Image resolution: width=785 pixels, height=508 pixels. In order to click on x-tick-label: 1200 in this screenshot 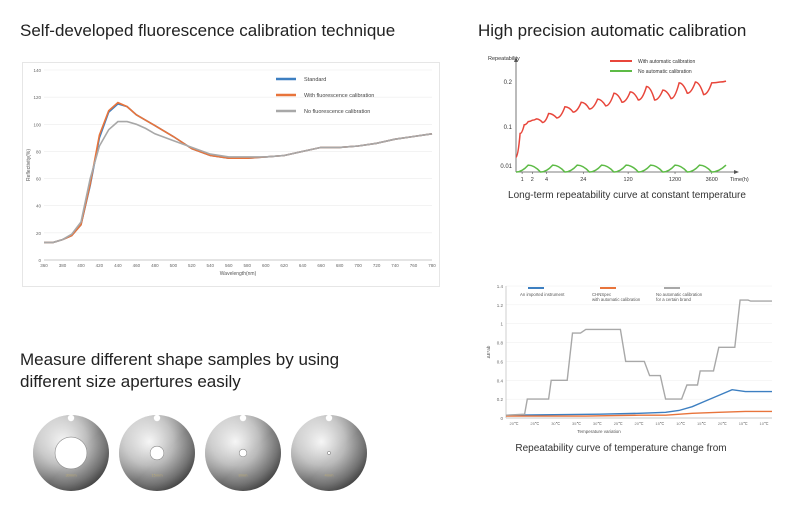, I will do `click(675, 180)`.